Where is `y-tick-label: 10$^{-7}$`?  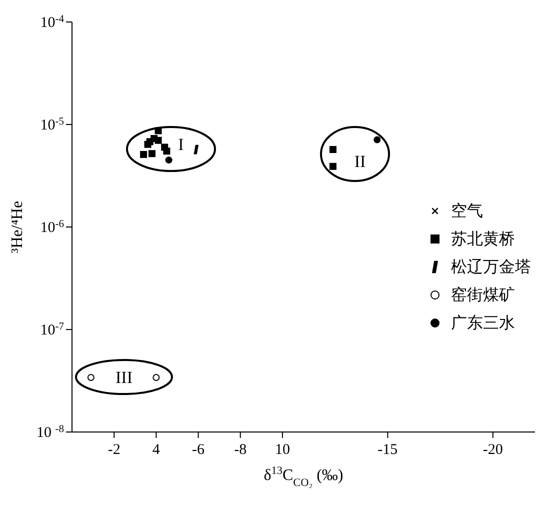
y-tick-label: 10$^{-7}$ is located at coordinates (52, 329).